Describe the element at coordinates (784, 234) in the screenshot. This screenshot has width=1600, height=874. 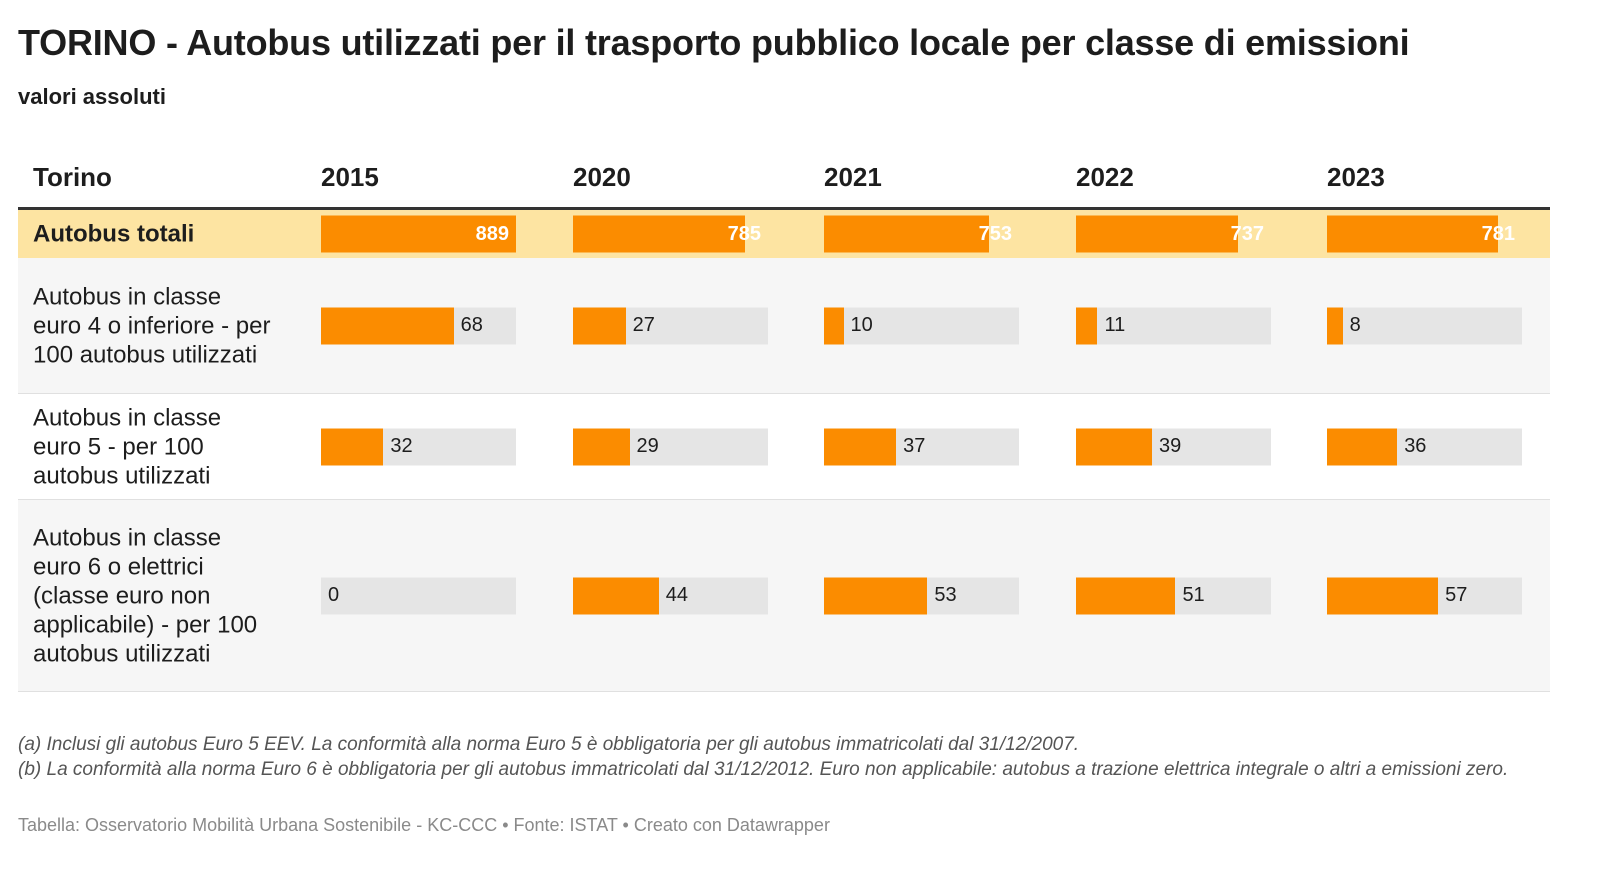
I see `table-row-highlight: Autobus totali 889 785 753 737 781` at that location.